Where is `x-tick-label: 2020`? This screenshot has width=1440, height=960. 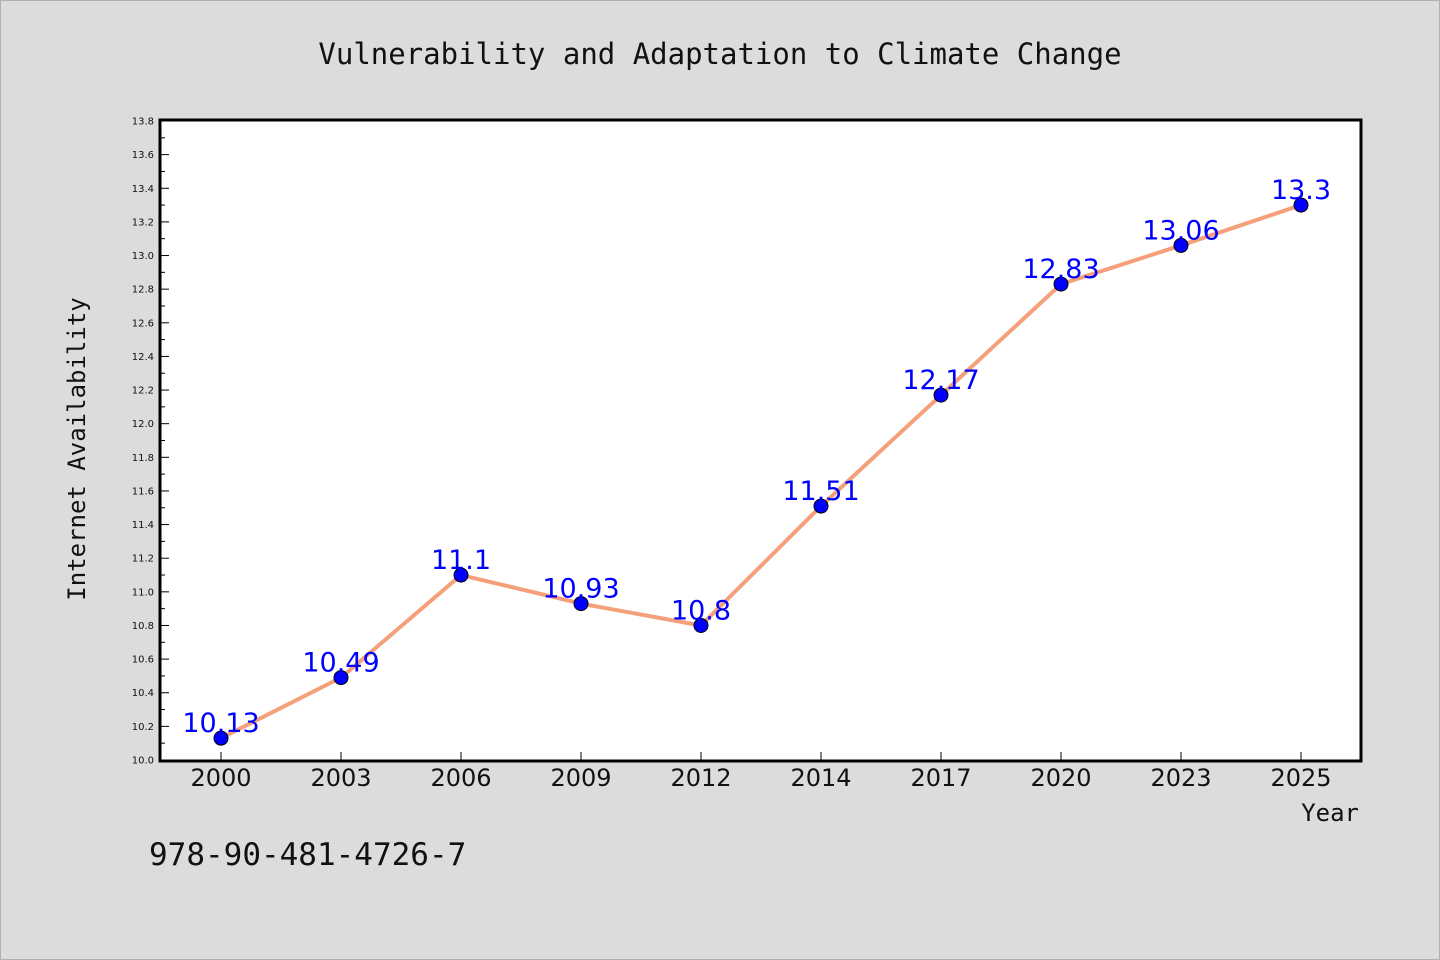
x-tick-label: 2020 is located at coordinates (1060, 778).